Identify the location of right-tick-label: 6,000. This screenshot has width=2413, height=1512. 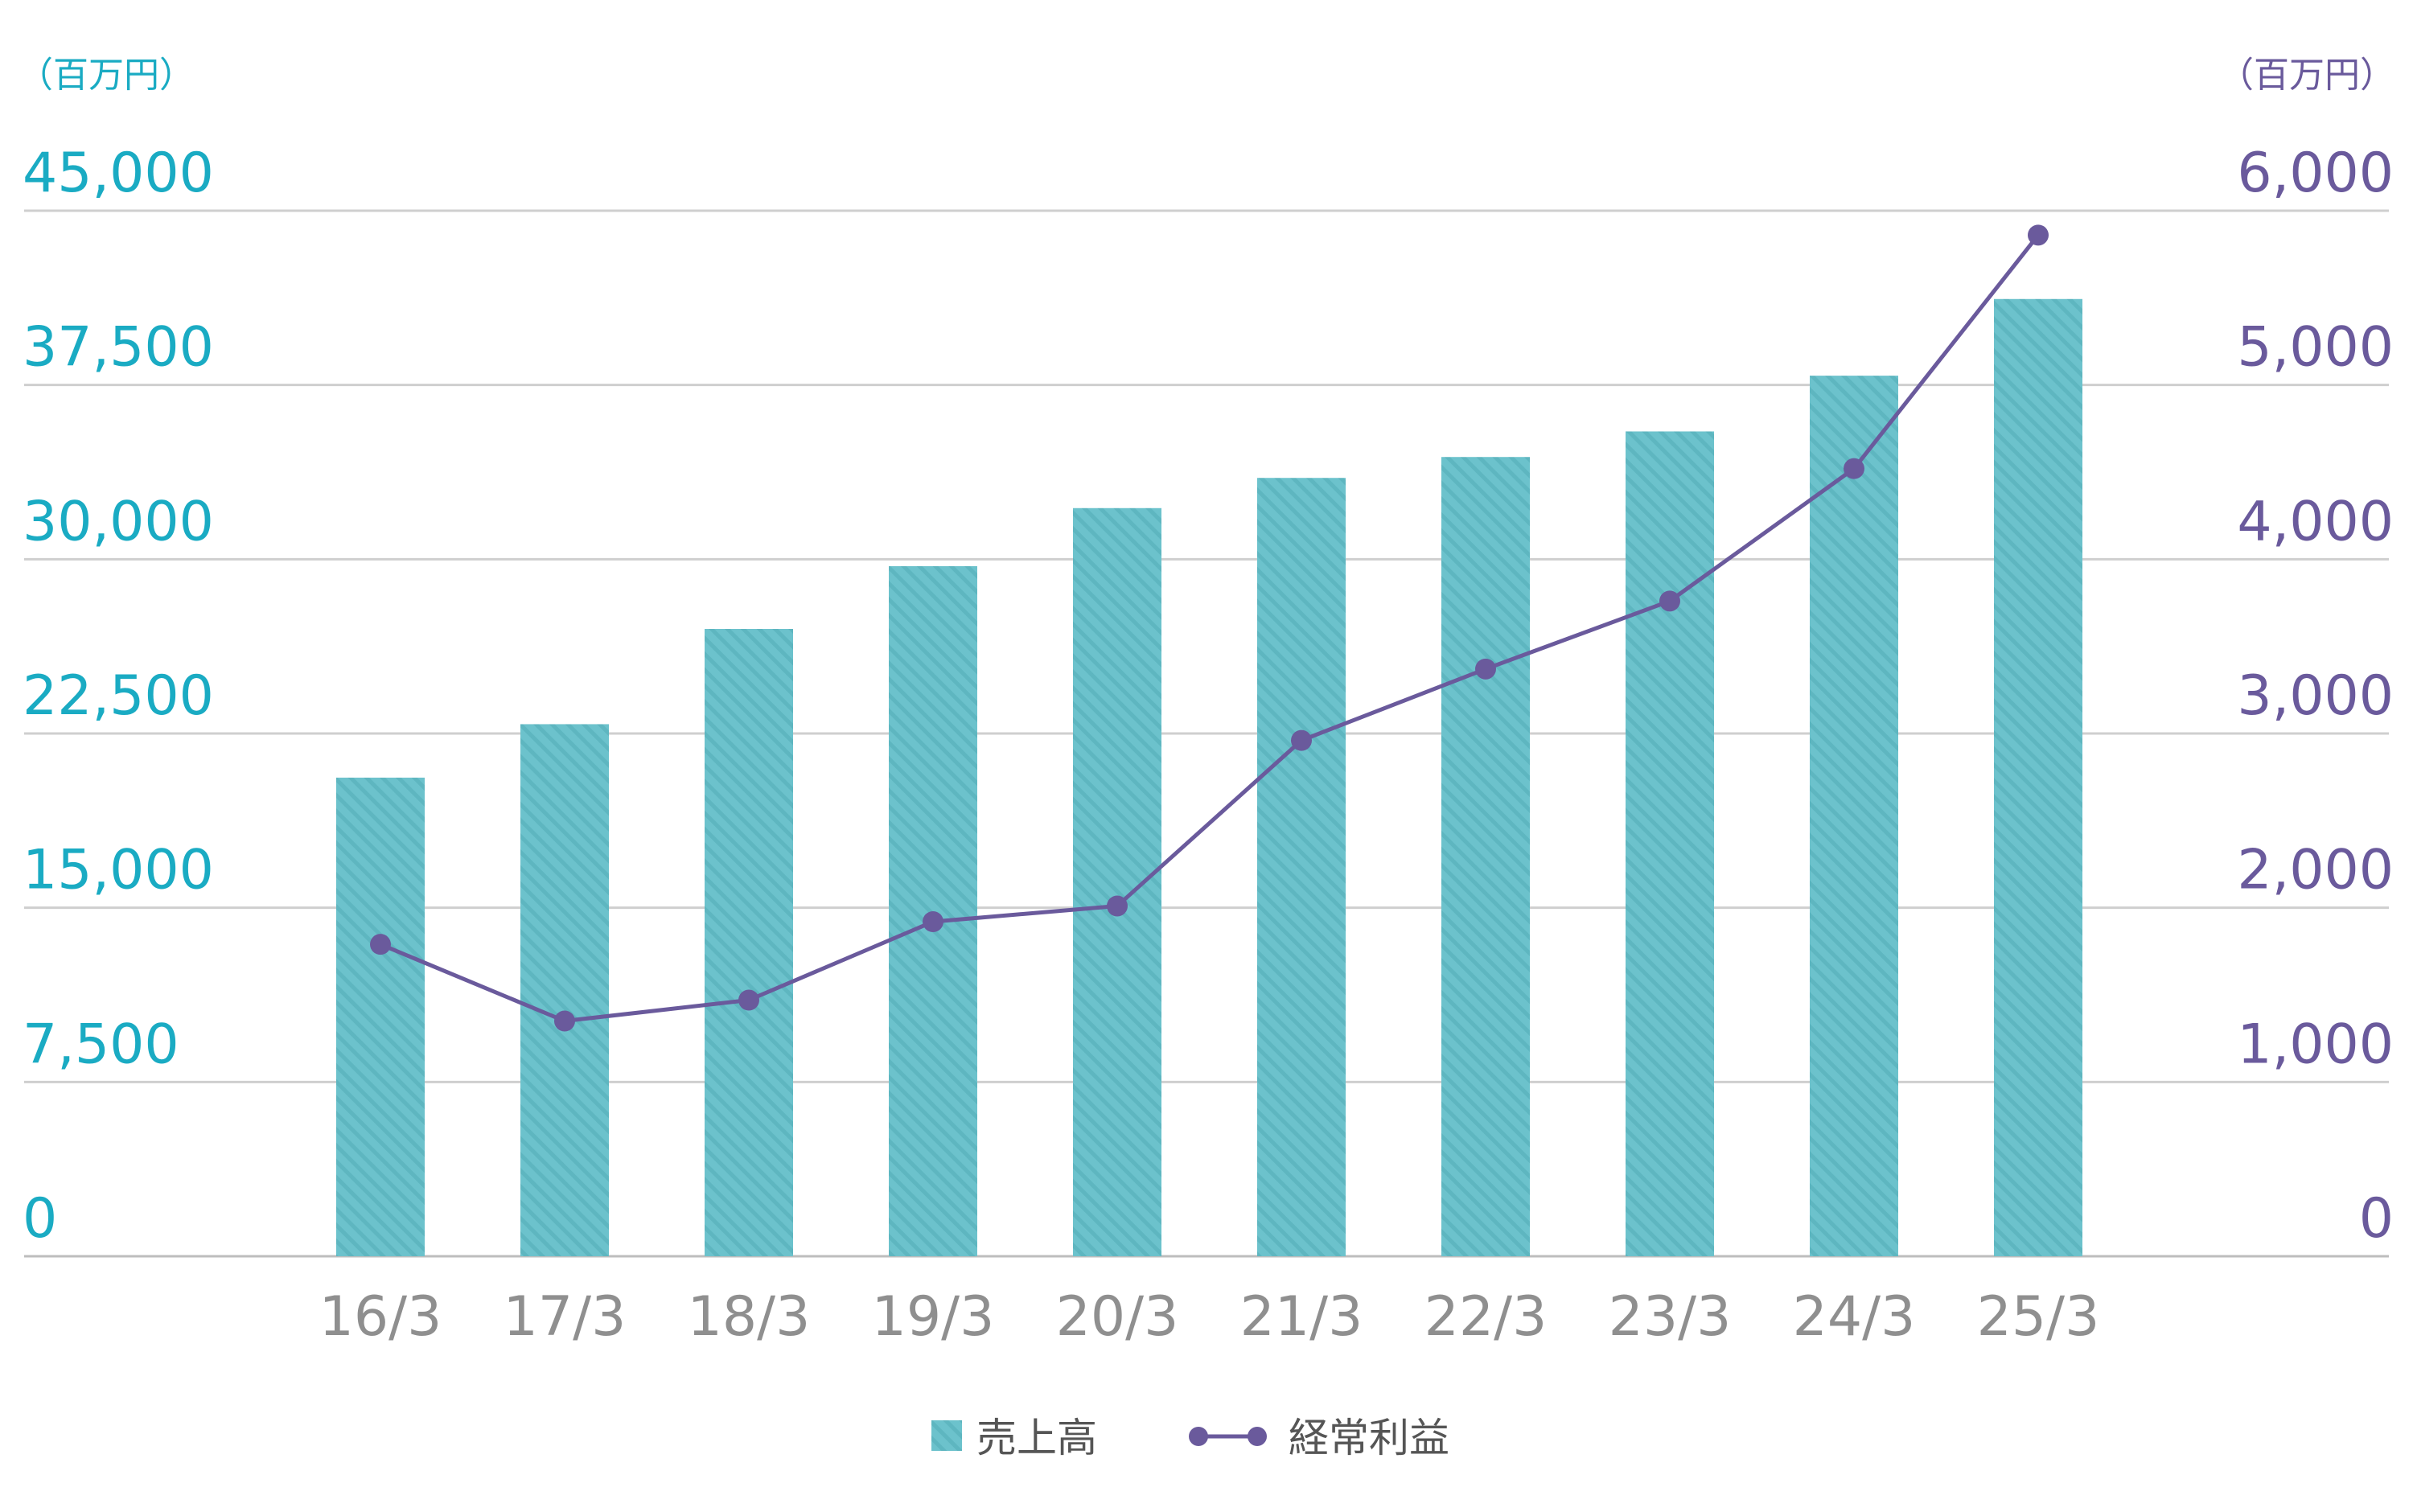
(2315, 174).